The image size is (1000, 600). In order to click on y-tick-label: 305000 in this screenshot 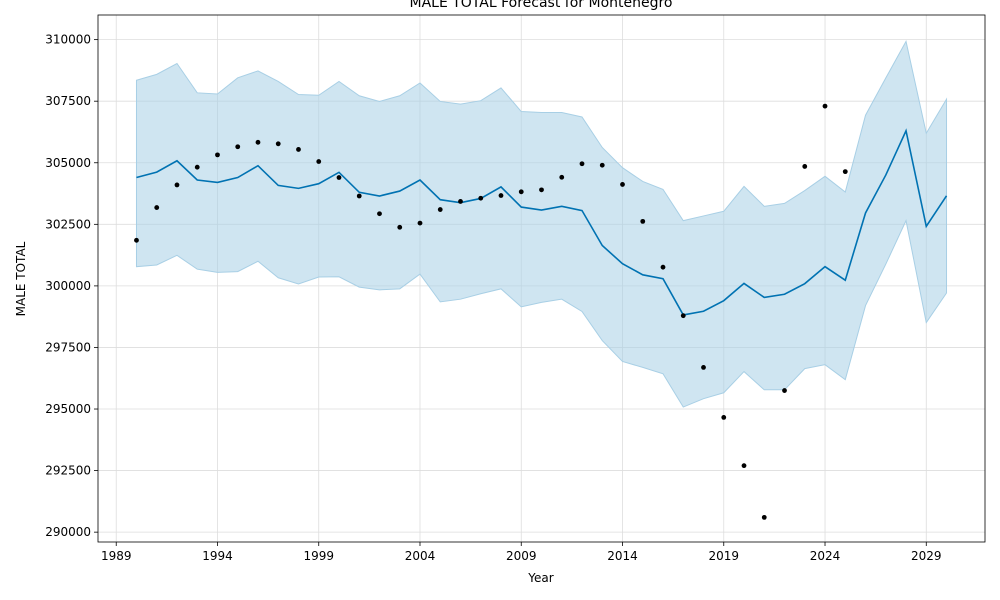, I will do `click(68, 163)`.